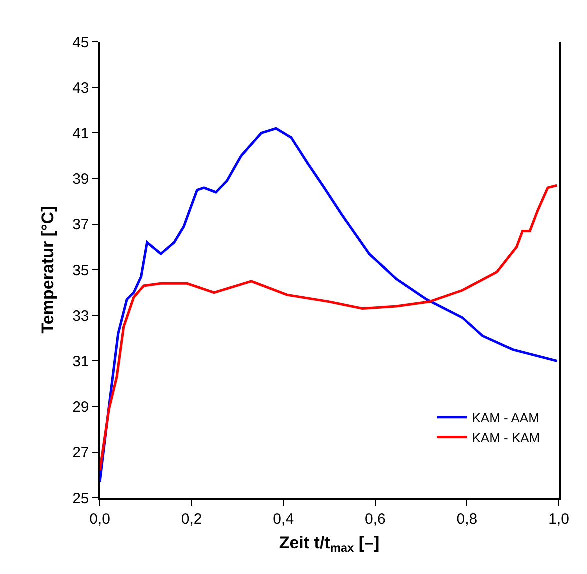 The image size is (587, 574). I want to click on x-tick-label: 0,0, so click(100, 519).